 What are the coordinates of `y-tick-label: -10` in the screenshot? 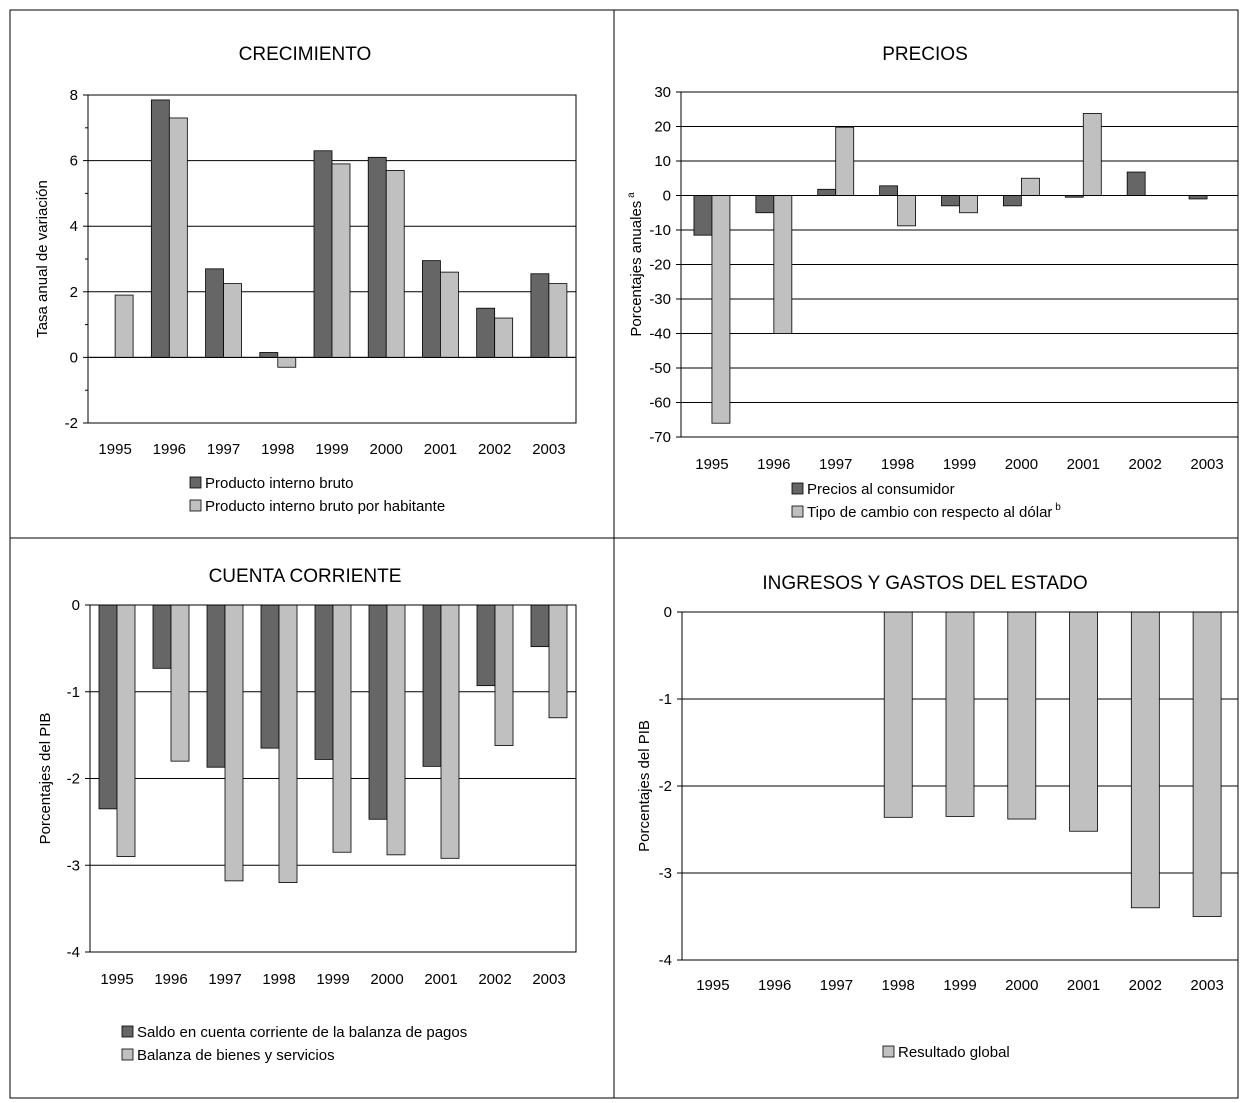 It's located at (660, 230).